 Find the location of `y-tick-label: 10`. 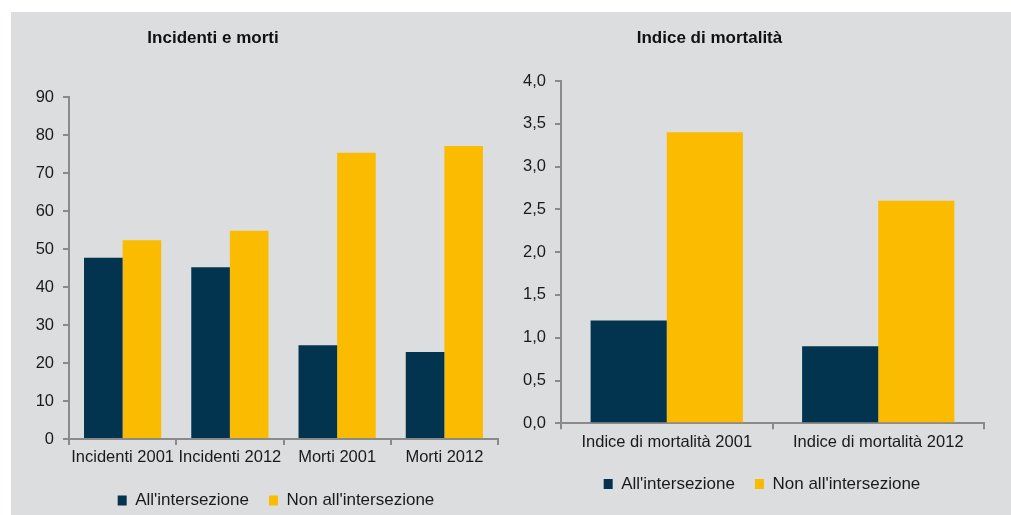

y-tick-label: 10 is located at coordinates (44, 399).